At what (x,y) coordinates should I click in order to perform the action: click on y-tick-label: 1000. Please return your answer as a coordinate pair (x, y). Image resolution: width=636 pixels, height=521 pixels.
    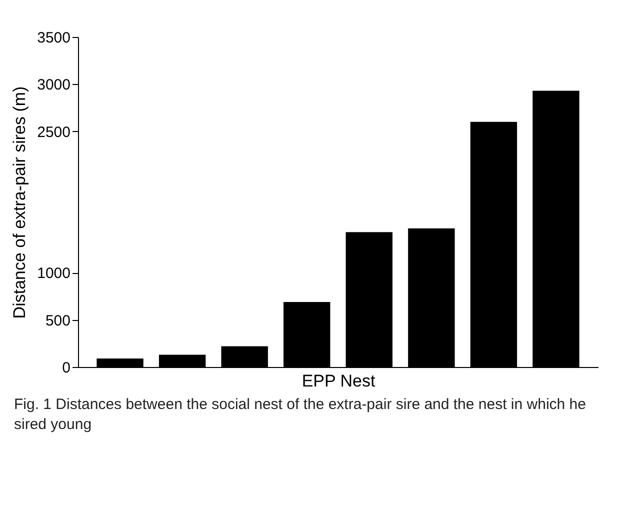
    Looking at the image, I should click on (53, 273).